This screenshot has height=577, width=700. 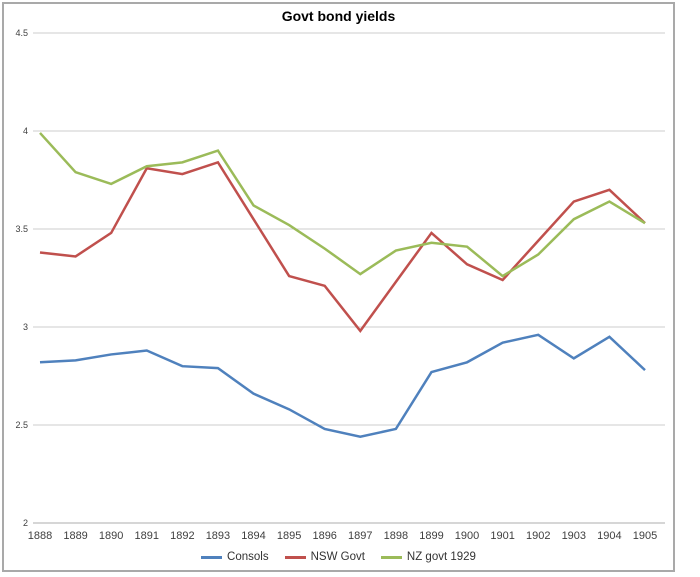 I want to click on x-axis-tick-label: 1895, so click(x=289, y=536).